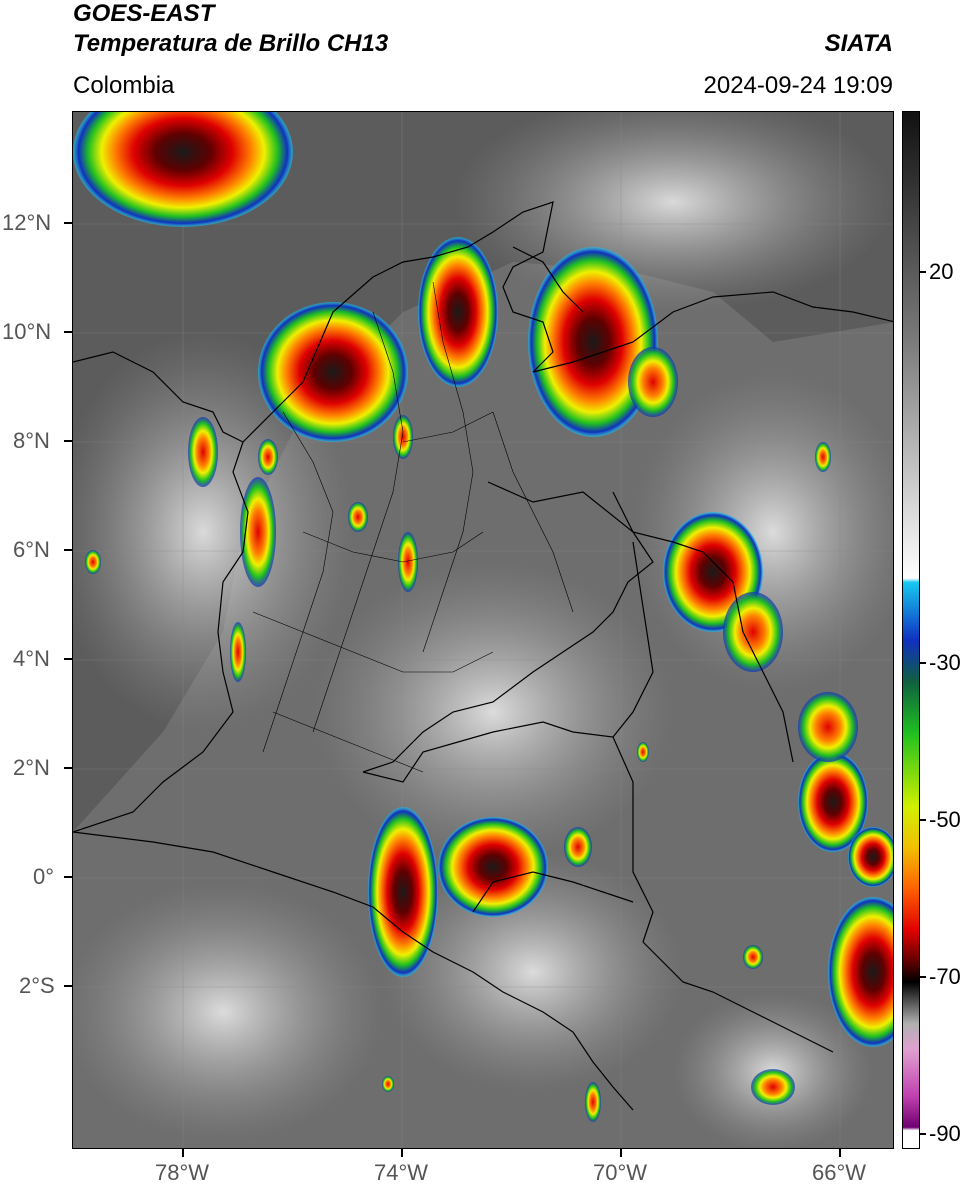 This screenshot has width=966, height=1190. I want to click on lat-label-2s: 2°S, so click(37, 985).